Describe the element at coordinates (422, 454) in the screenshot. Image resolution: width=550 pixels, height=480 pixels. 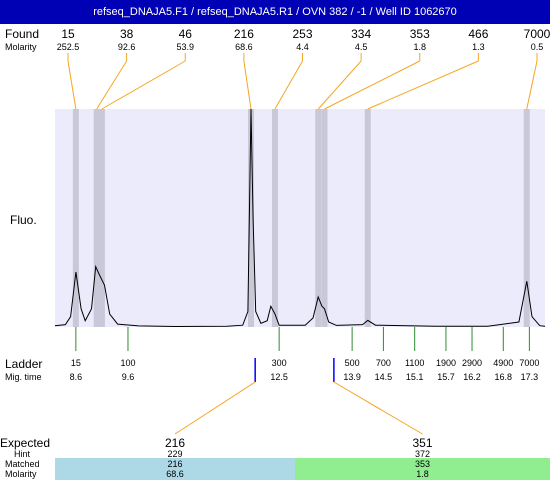
I see `expected-hint: 372` at that location.